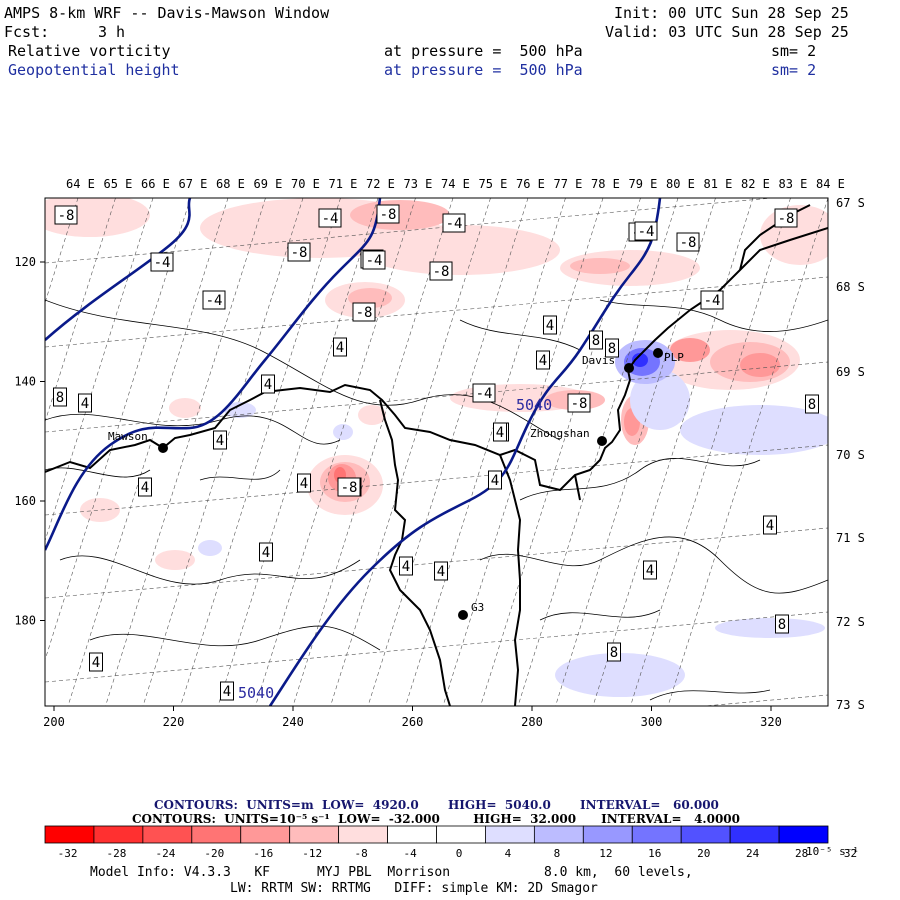 This screenshot has height=900, width=900. I want to click on y-tick-label: 160, so click(25, 501).